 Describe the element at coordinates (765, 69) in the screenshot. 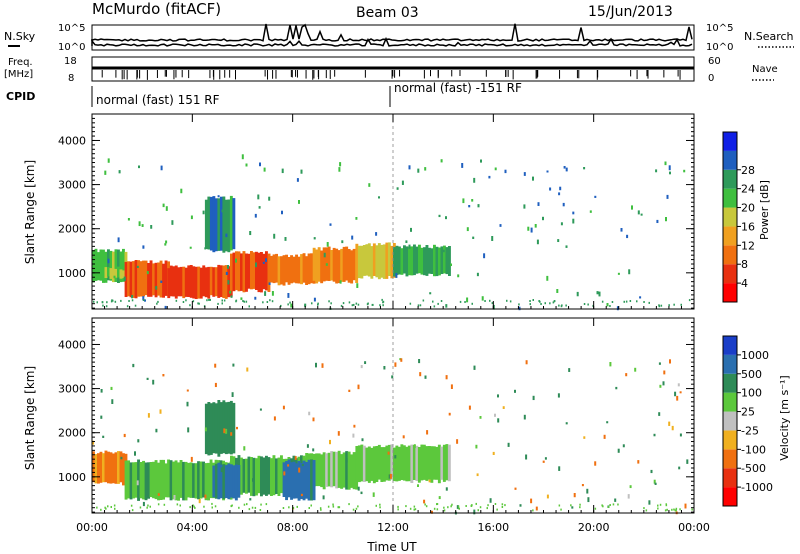

I see `nave-label: Nave` at that location.